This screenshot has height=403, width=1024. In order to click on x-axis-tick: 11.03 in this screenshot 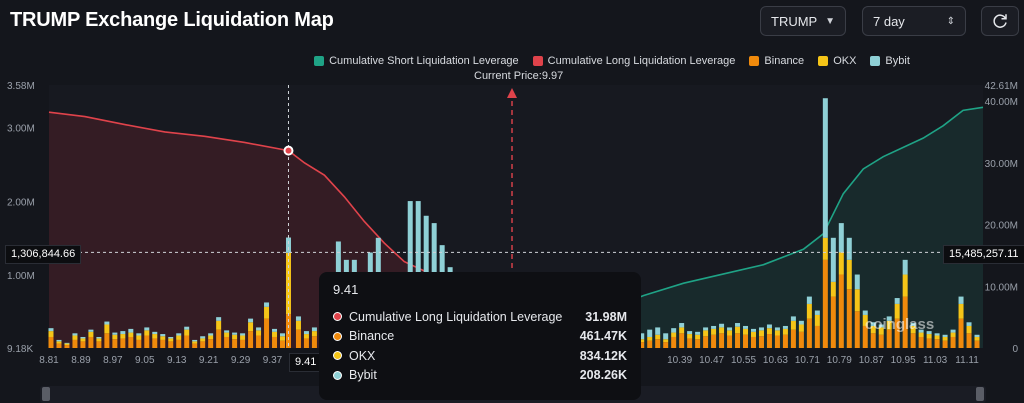, I will do `click(935, 360)`.